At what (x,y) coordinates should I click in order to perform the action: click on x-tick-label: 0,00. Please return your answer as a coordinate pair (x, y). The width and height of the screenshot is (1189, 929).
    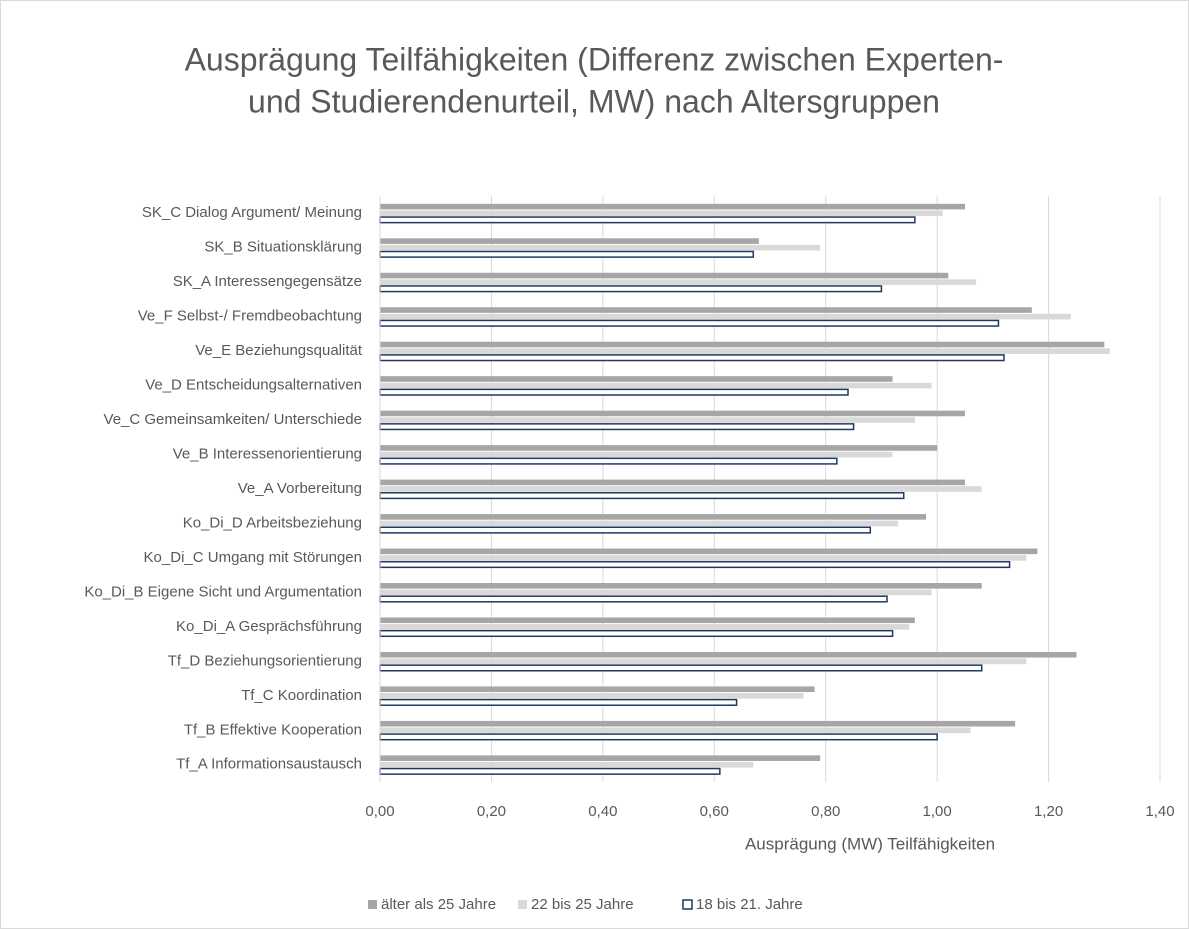
    Looking at the image, I should click on (379, 811).